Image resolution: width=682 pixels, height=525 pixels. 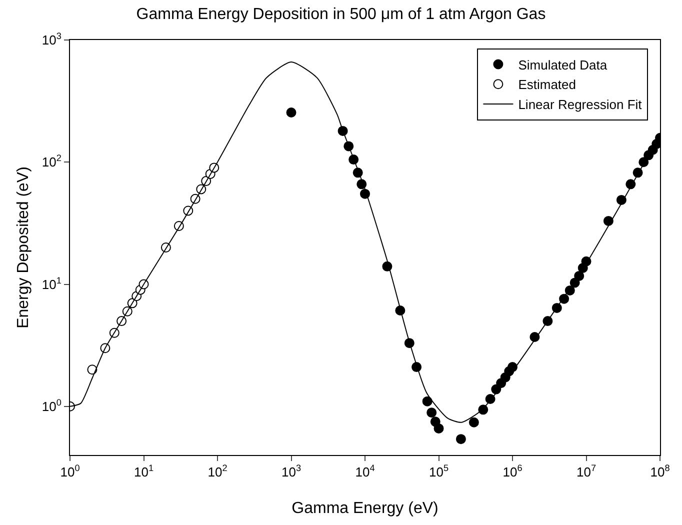 What do you see at coordinates (70, 471) in the screenshot?
I see `x-tick-label: 10$^{0}$` at bounding box center [70, 471].